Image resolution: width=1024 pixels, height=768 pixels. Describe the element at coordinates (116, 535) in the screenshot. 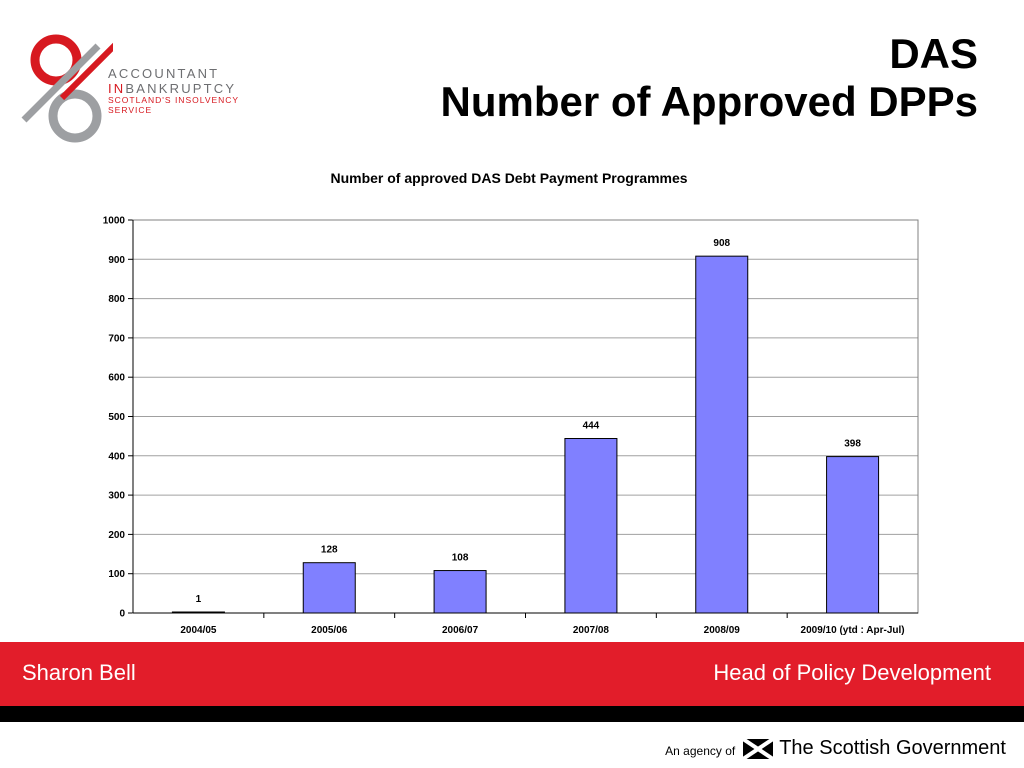

I see `y-tick-label: 200` at that location.